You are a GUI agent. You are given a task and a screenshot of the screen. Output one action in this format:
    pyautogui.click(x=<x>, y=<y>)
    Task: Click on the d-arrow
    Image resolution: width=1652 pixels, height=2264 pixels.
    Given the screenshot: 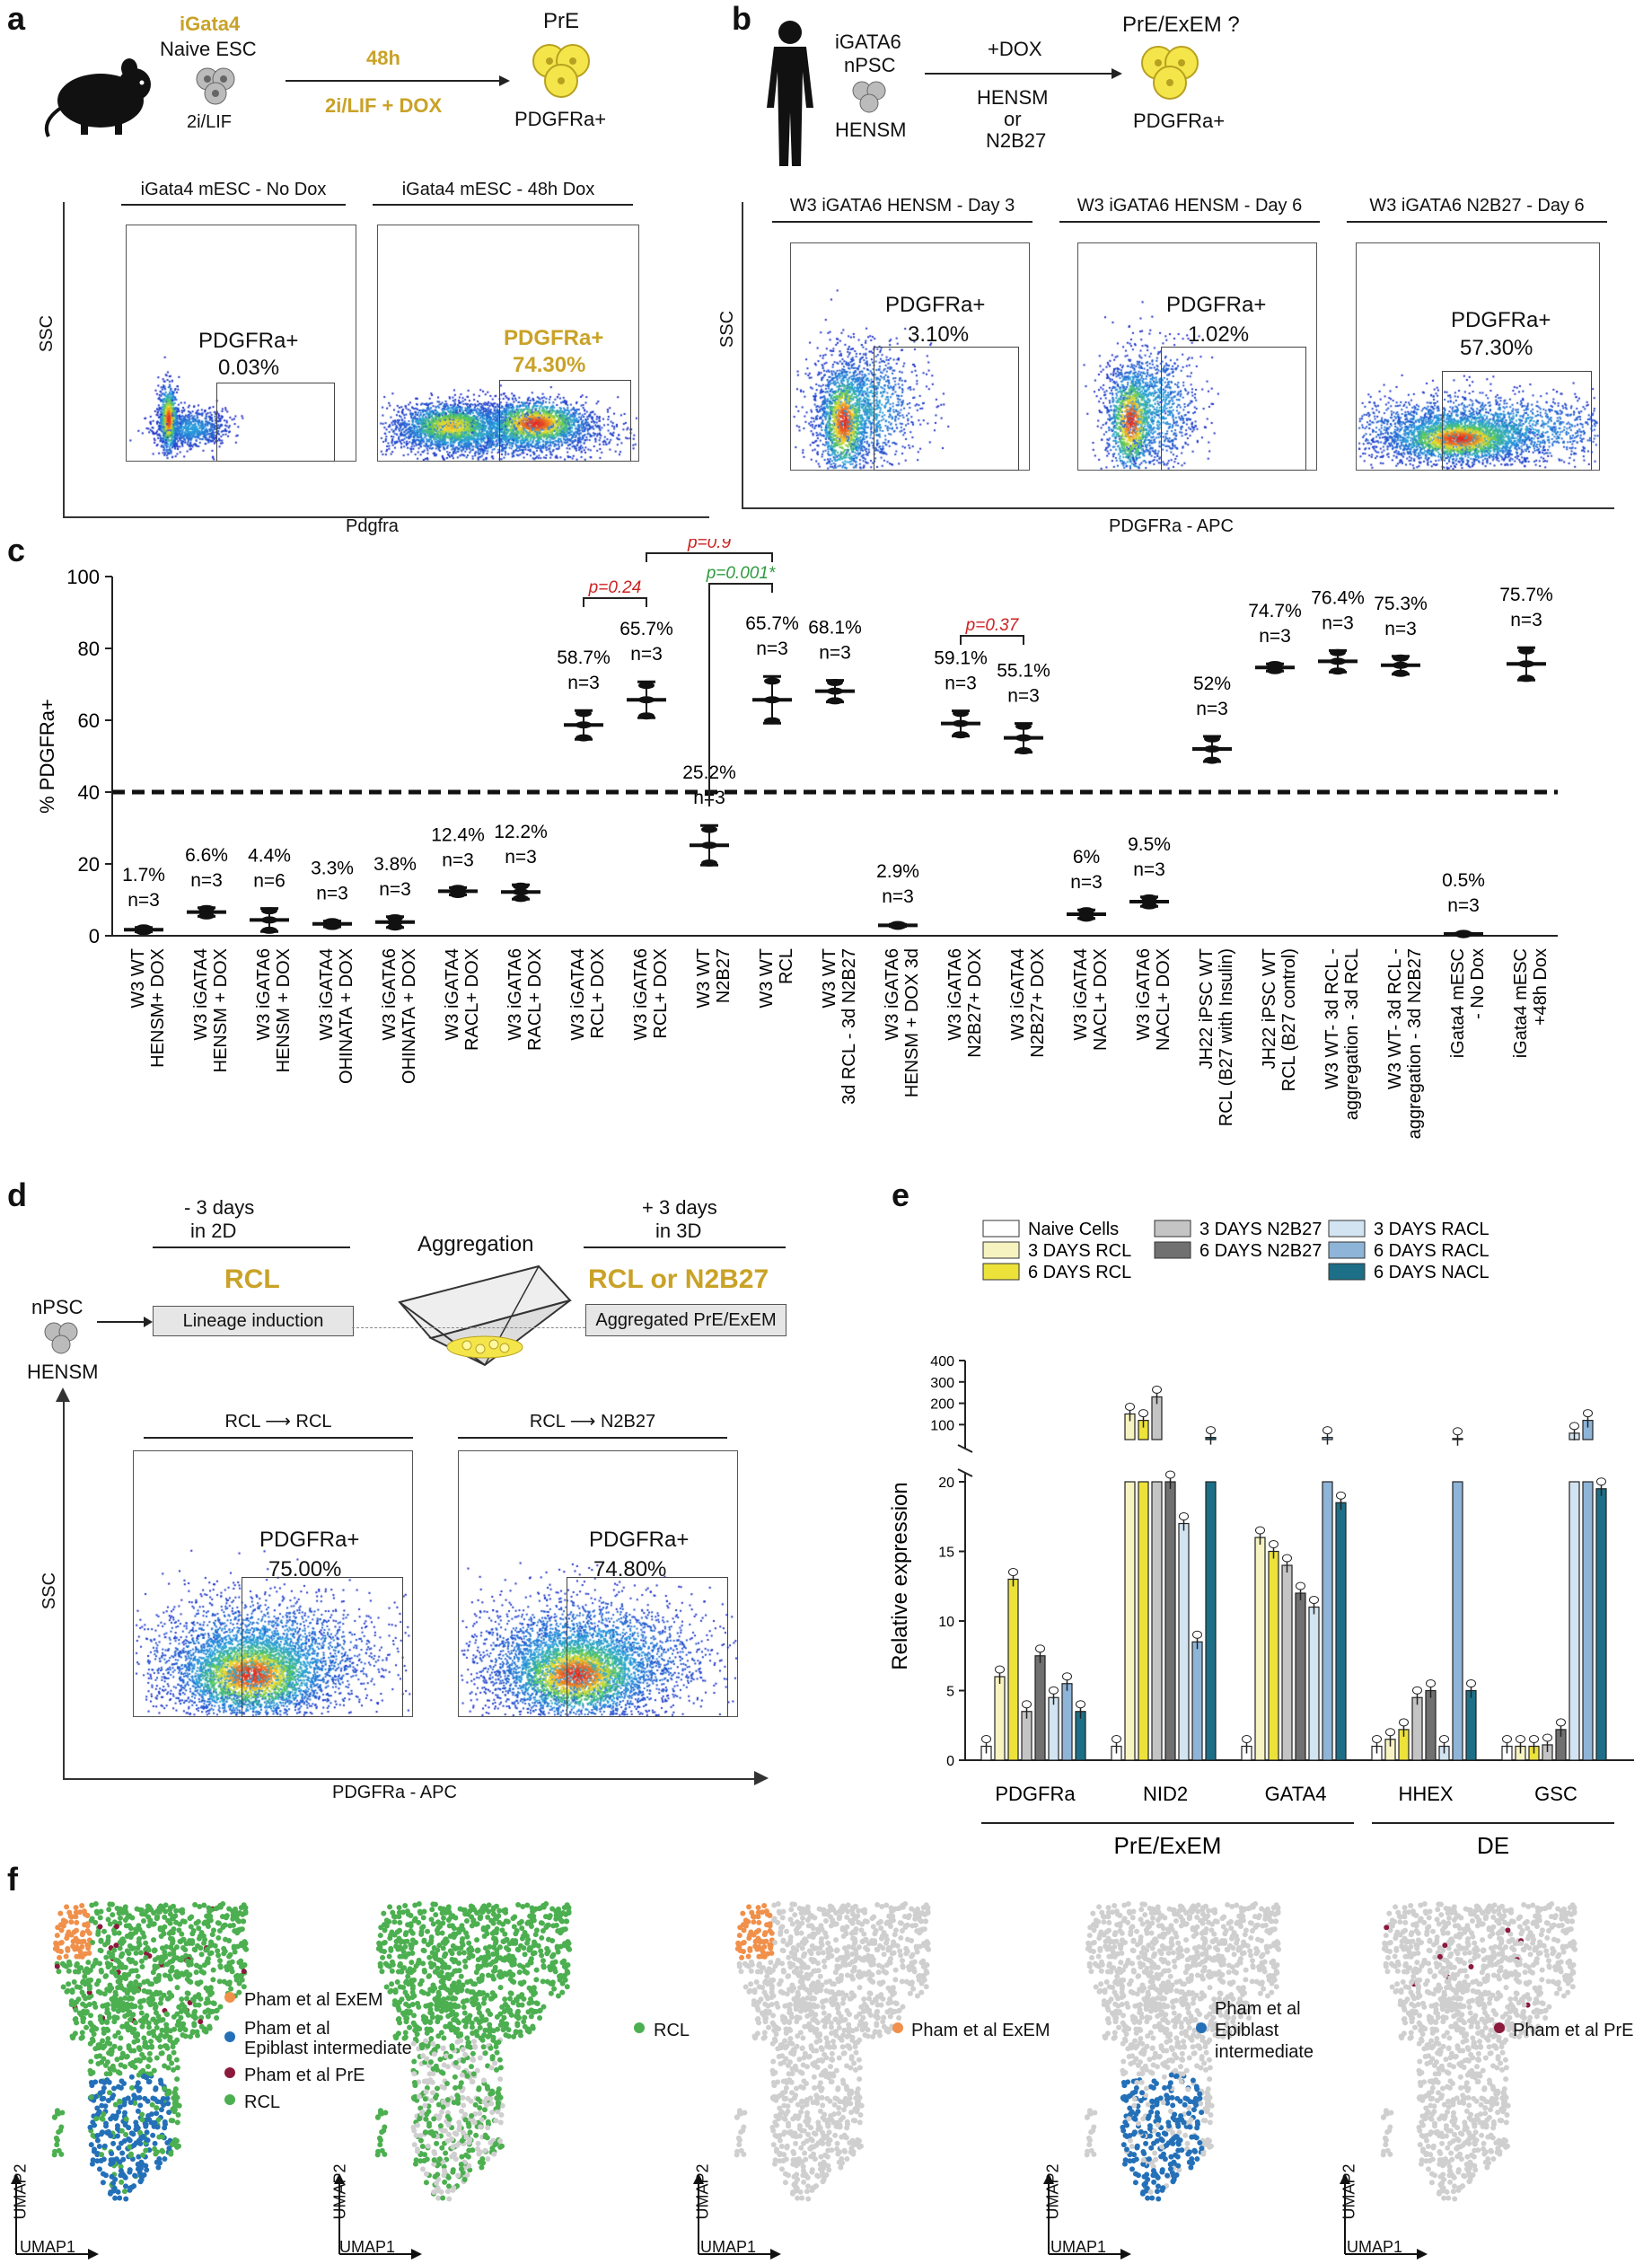 What is the action you would take?
    pyautogui.click(x=125, y=1322)
    